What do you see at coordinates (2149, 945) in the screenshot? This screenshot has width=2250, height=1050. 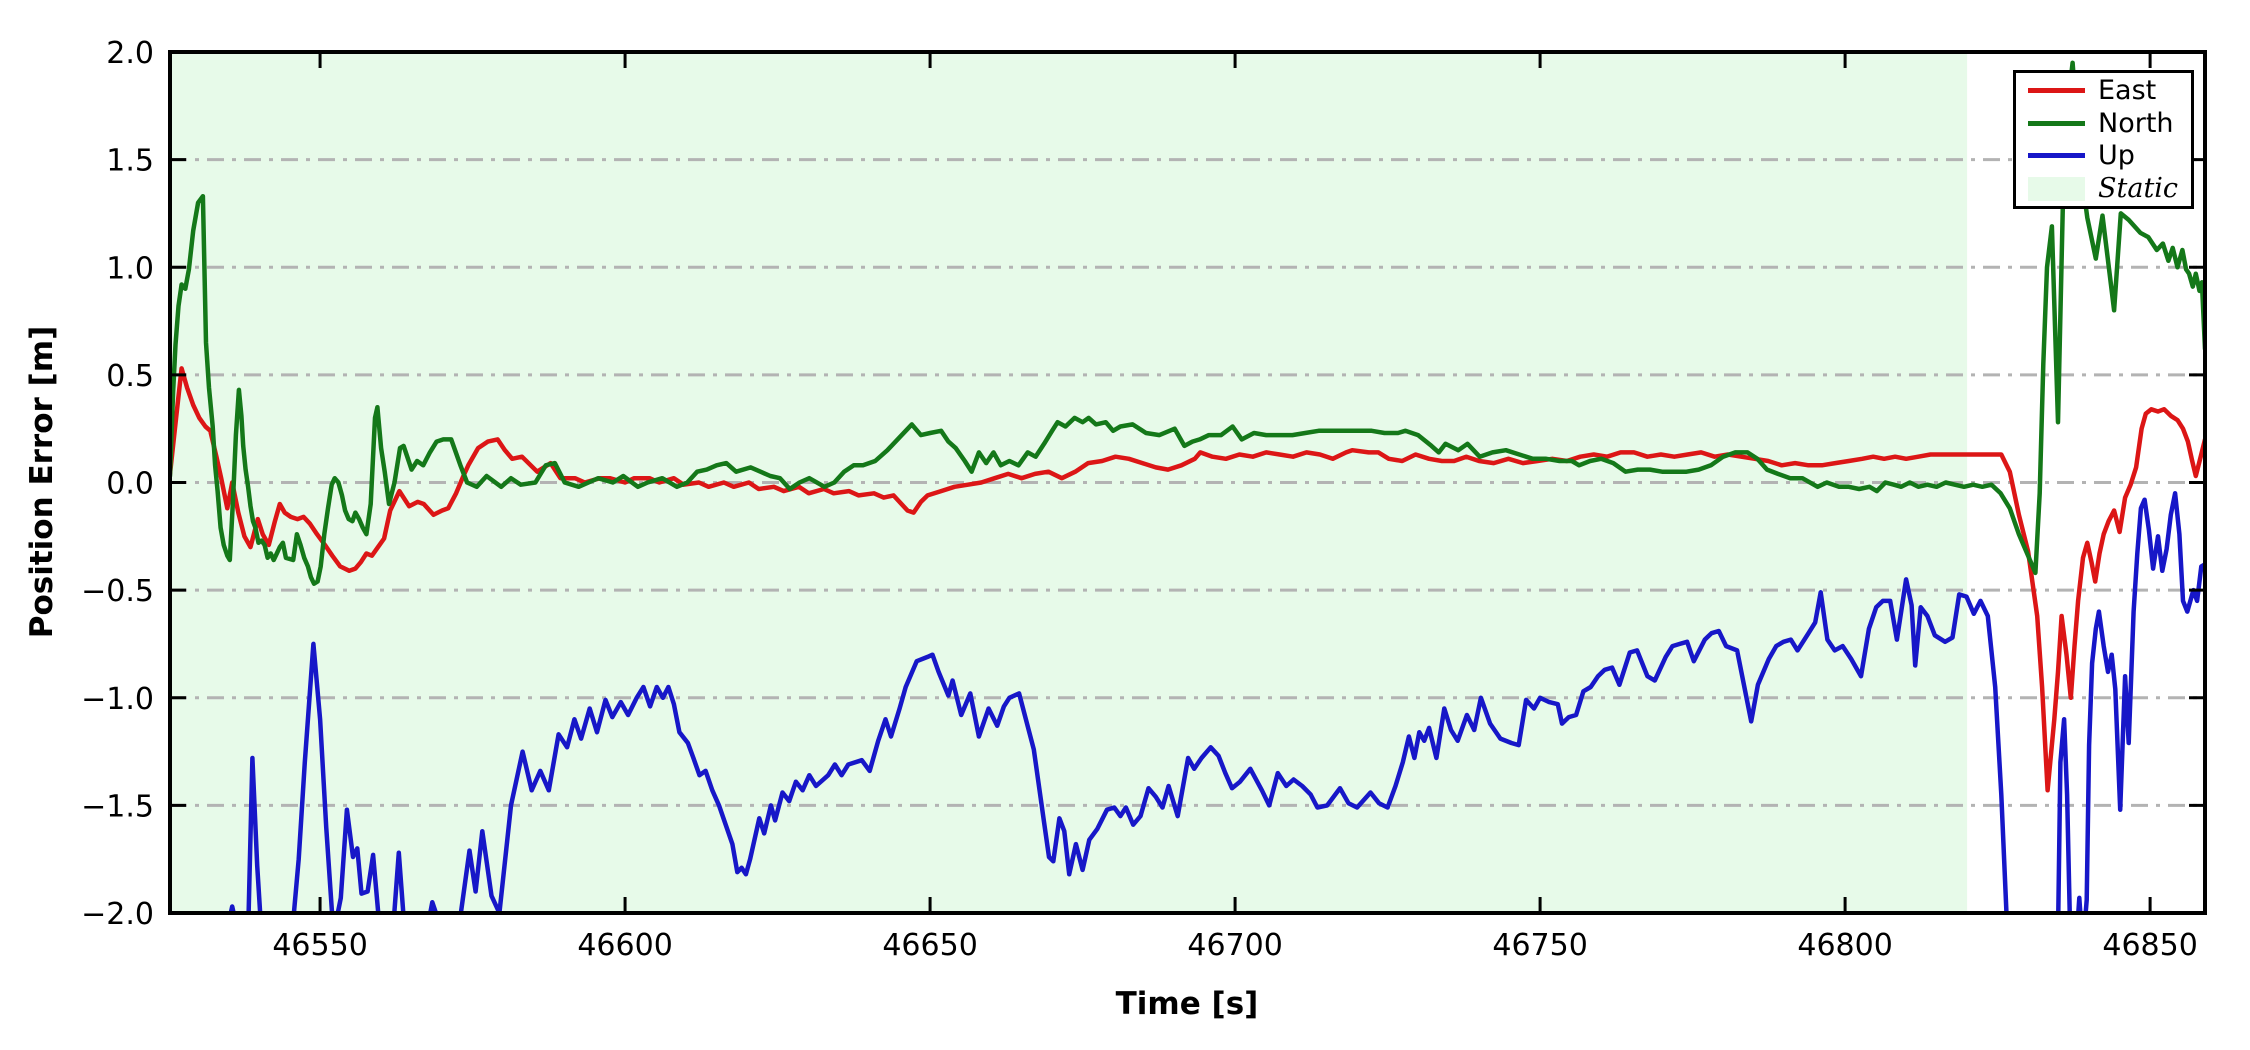 I see `x-tick-label: 46850` at bounding box center [2149, 945].